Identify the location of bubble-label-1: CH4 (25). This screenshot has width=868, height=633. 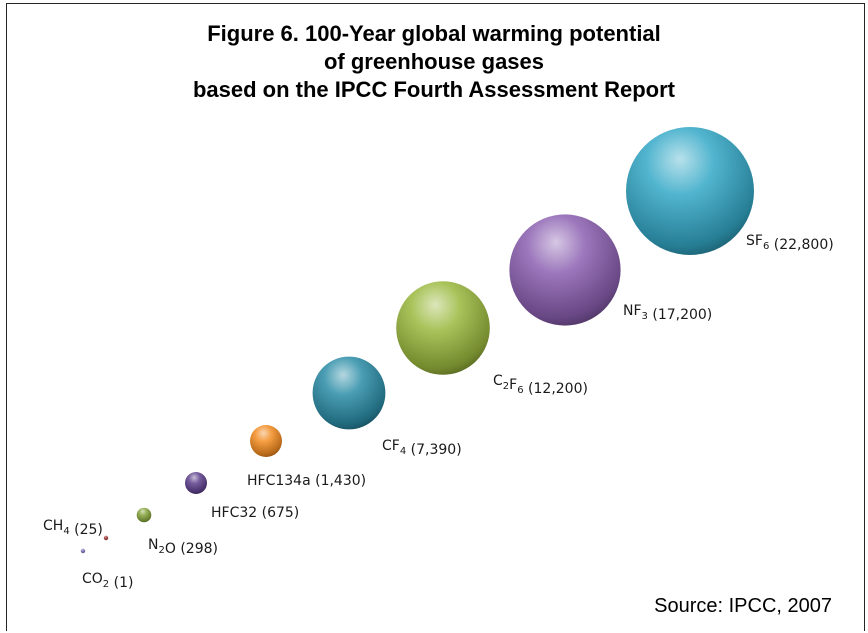
(73, 528).